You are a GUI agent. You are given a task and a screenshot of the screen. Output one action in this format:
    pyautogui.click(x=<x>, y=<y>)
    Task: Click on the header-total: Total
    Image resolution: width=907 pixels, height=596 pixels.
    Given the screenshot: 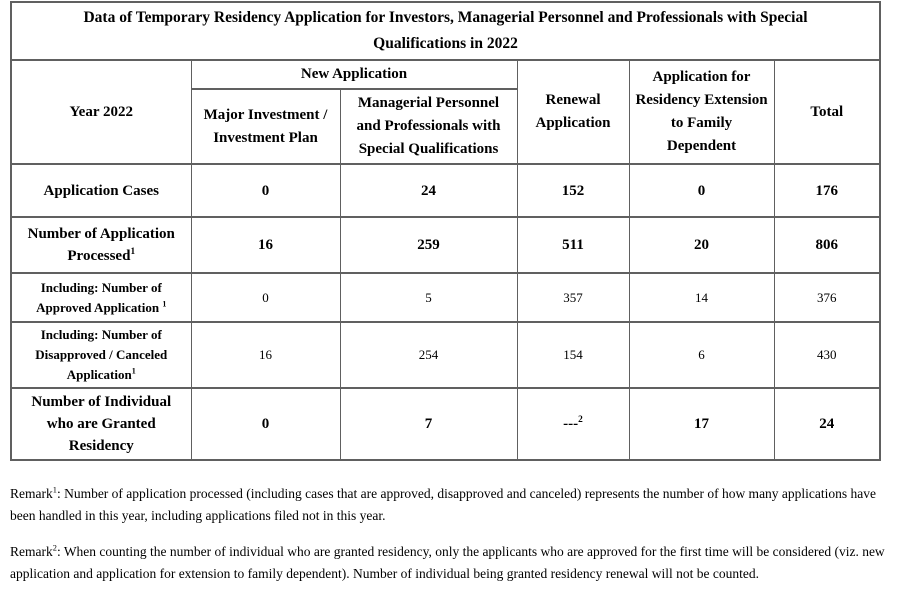 What is the action you would take?
    pyautogui.click(x=827, y=112)
    